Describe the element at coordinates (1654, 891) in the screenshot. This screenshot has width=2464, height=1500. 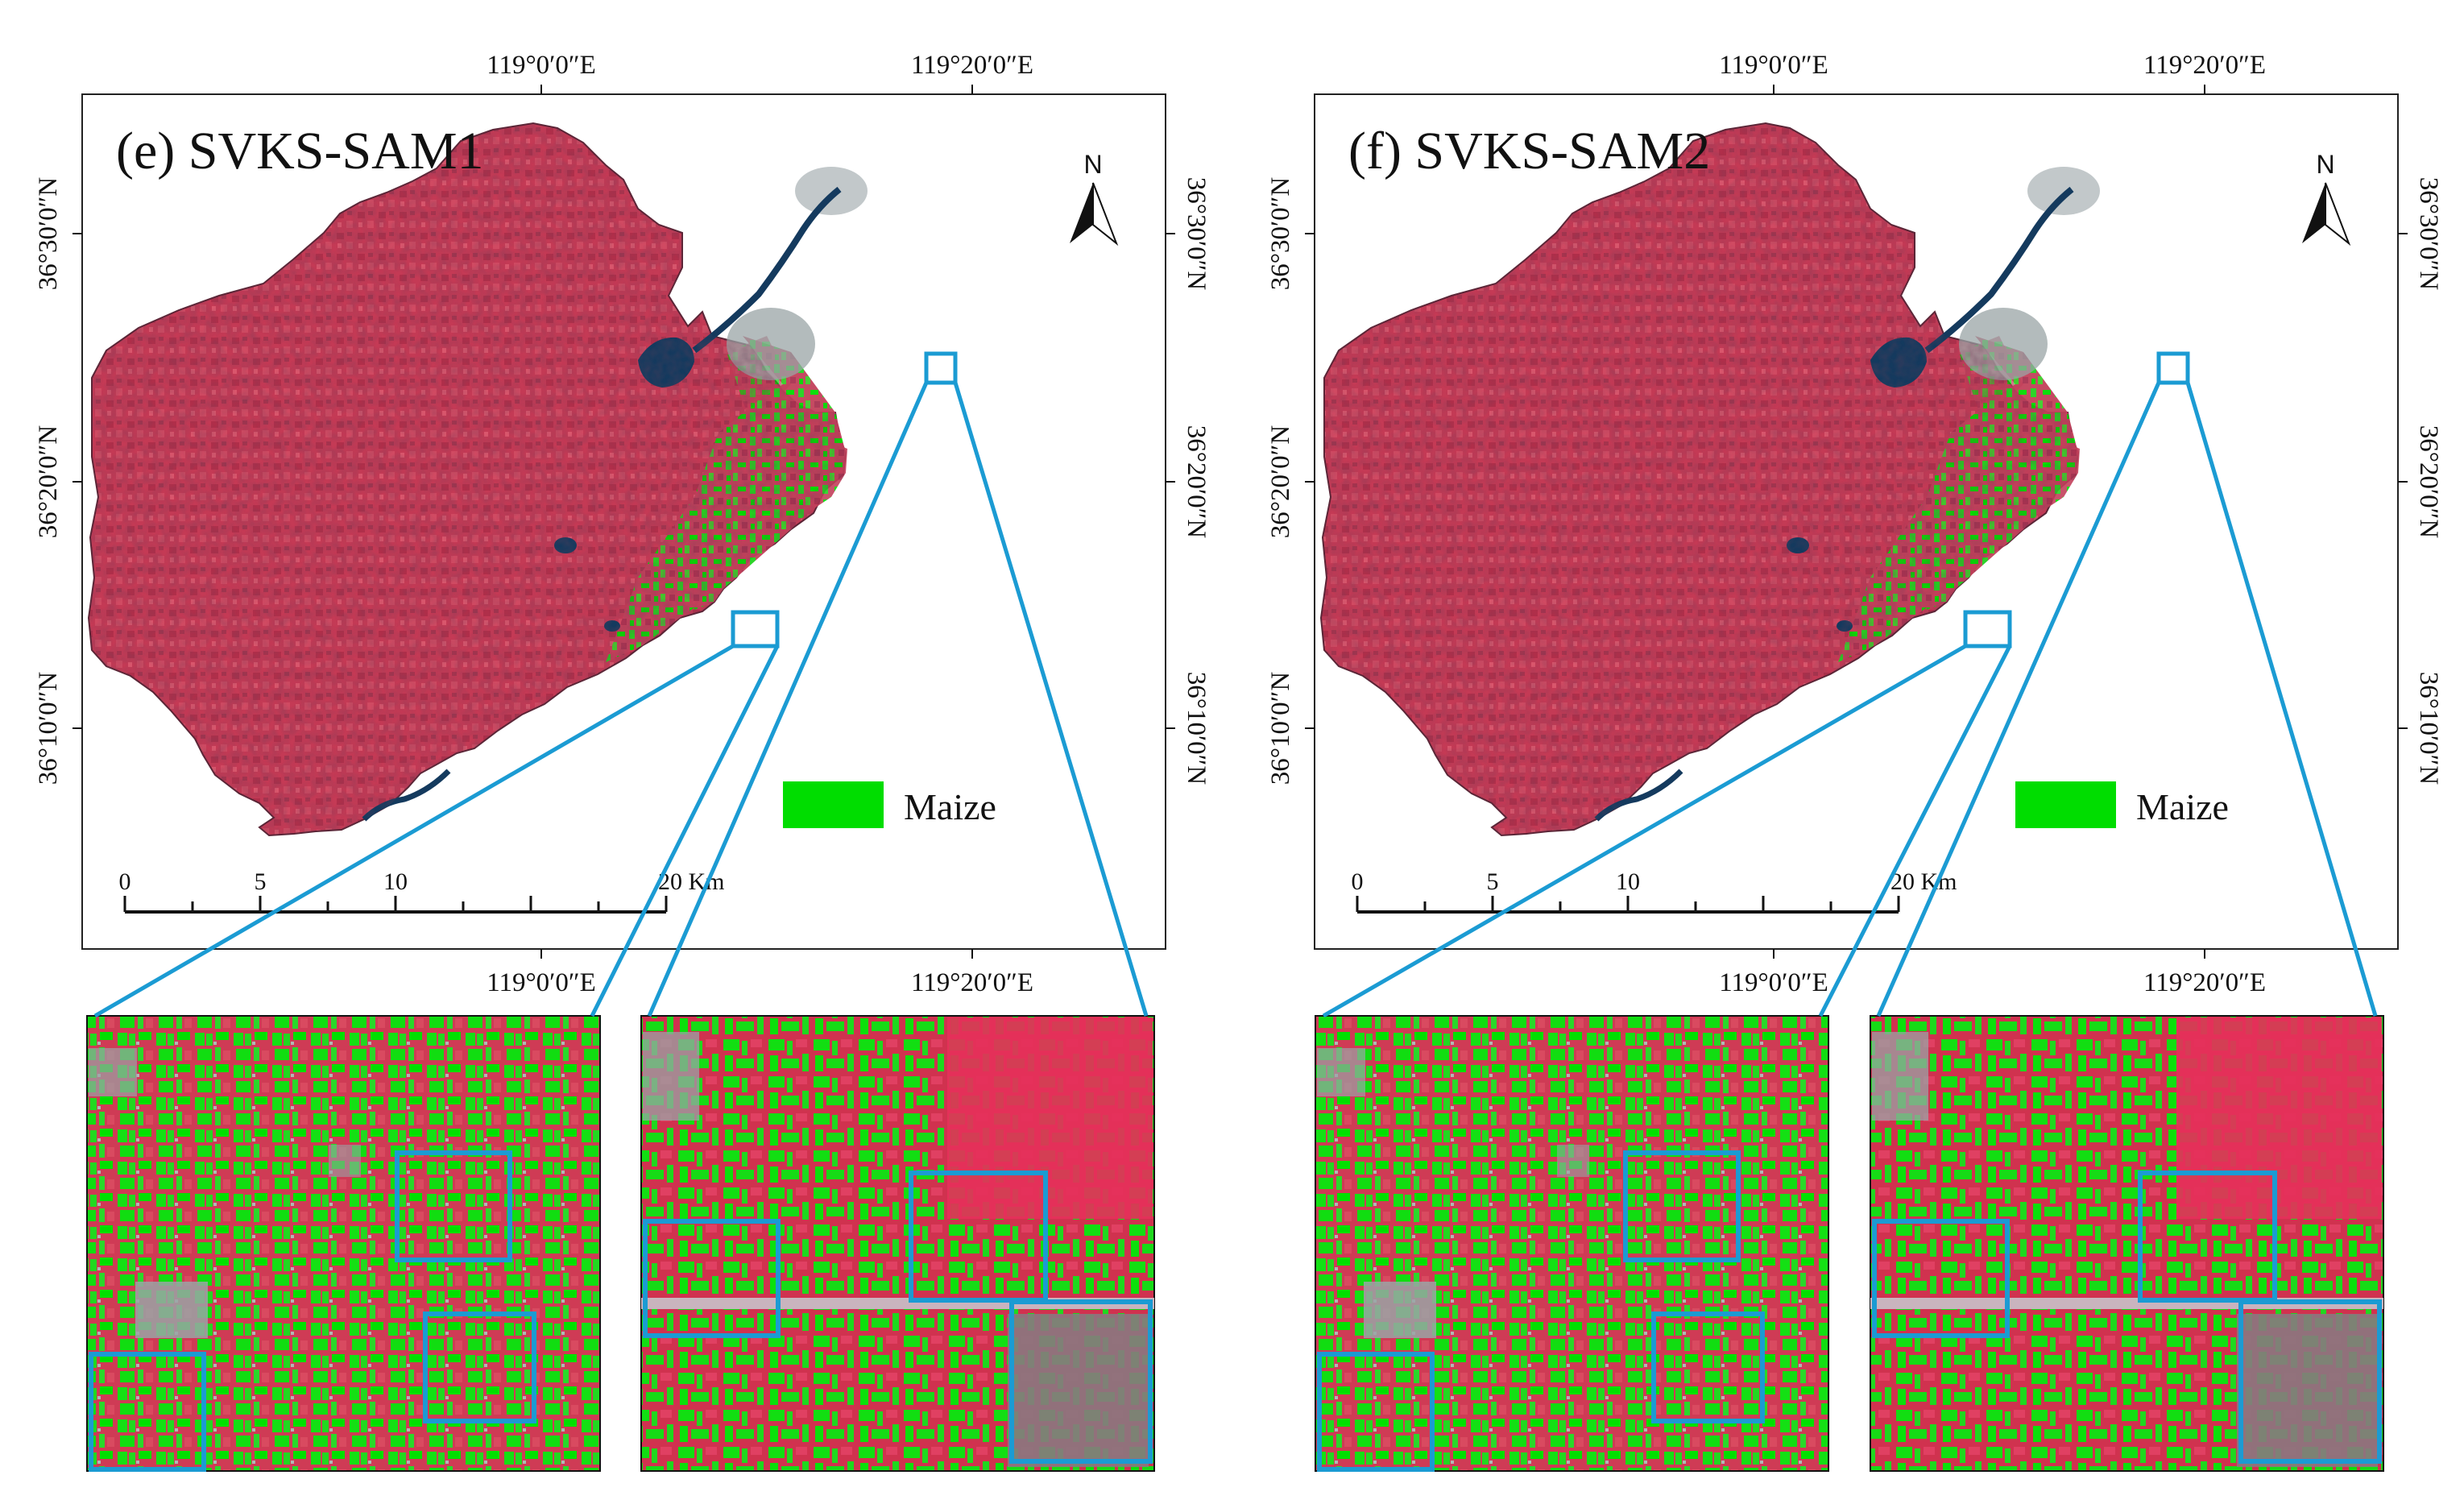
I see `scale-bar: 0 5 10 20 Km` at that location.